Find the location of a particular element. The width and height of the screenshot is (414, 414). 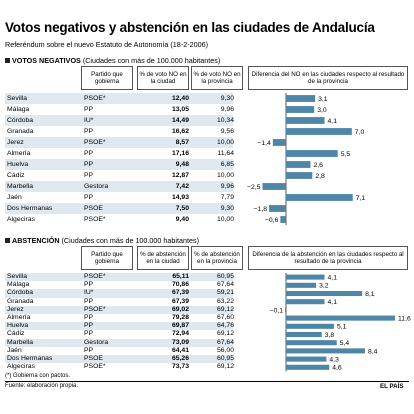

province-percentage: 60,95 is located at coordinates (225, 276).